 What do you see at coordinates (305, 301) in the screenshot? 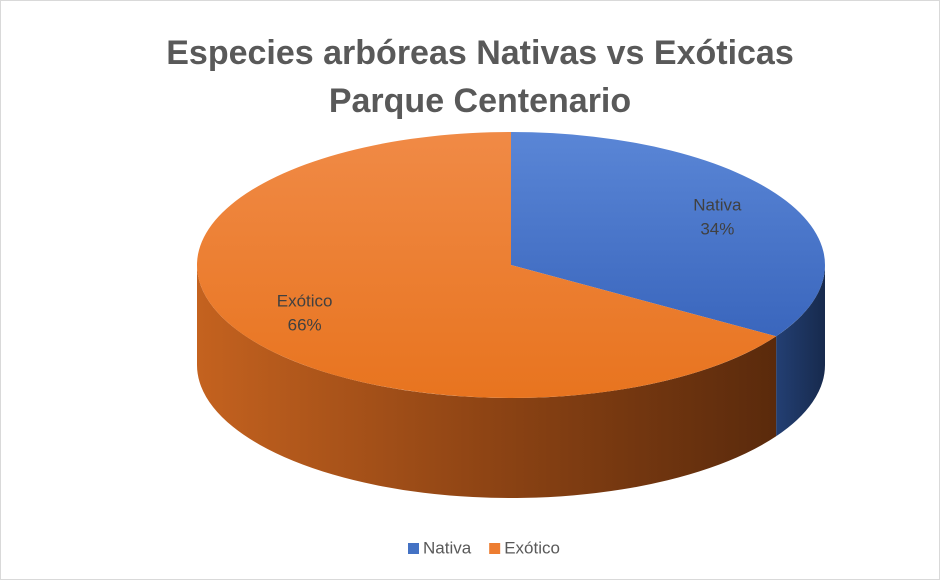
I see `data-label-name: Exótico` at bounding box center [305, 301].